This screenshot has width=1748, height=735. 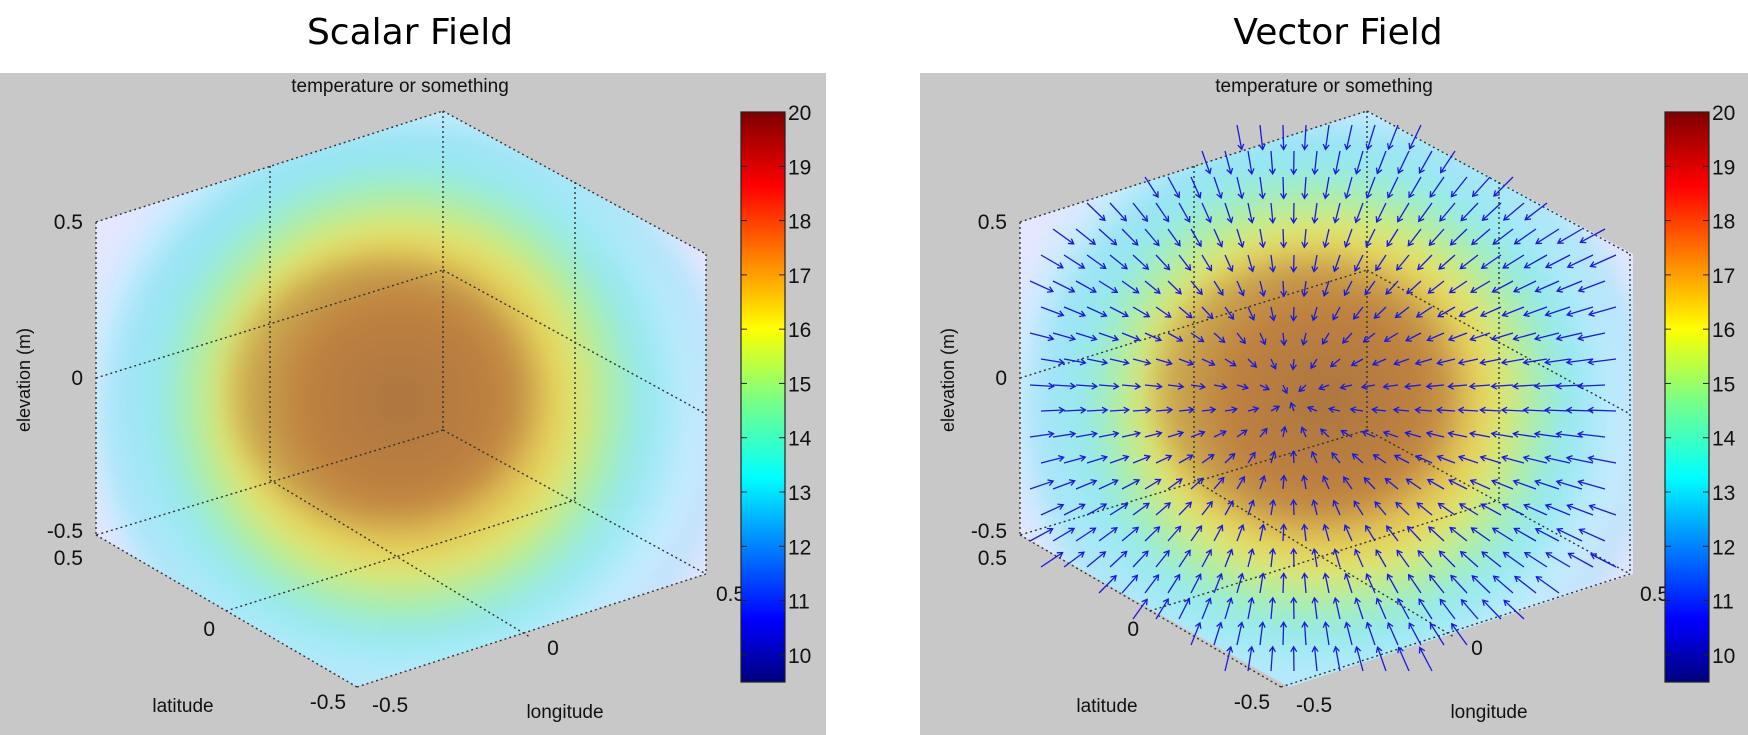 I want to click on colorbar-tick-label: 18, so click(x=799, y=222).